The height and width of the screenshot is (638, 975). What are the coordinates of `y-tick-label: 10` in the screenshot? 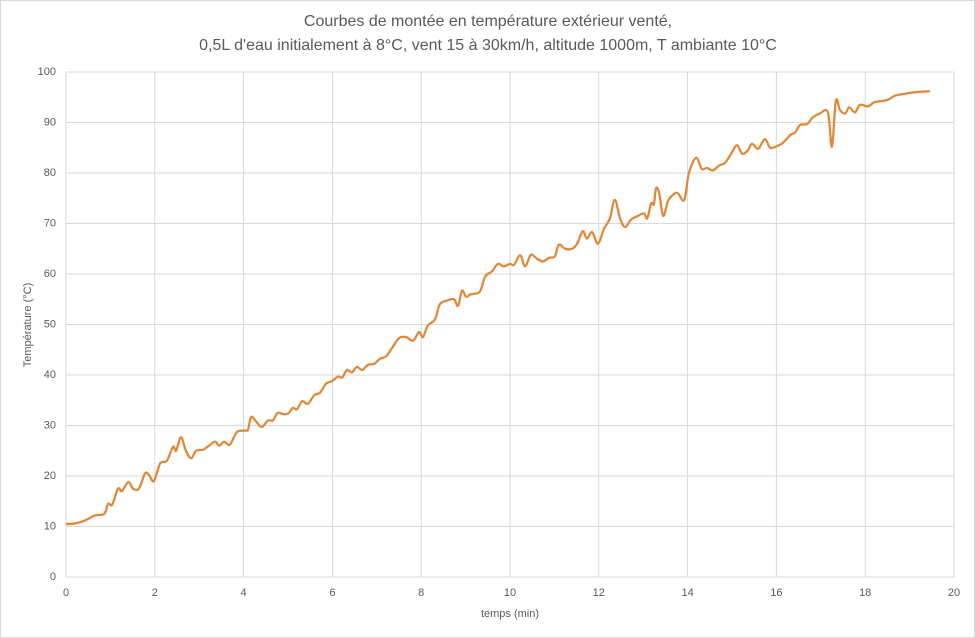 It's located at (50, 526).